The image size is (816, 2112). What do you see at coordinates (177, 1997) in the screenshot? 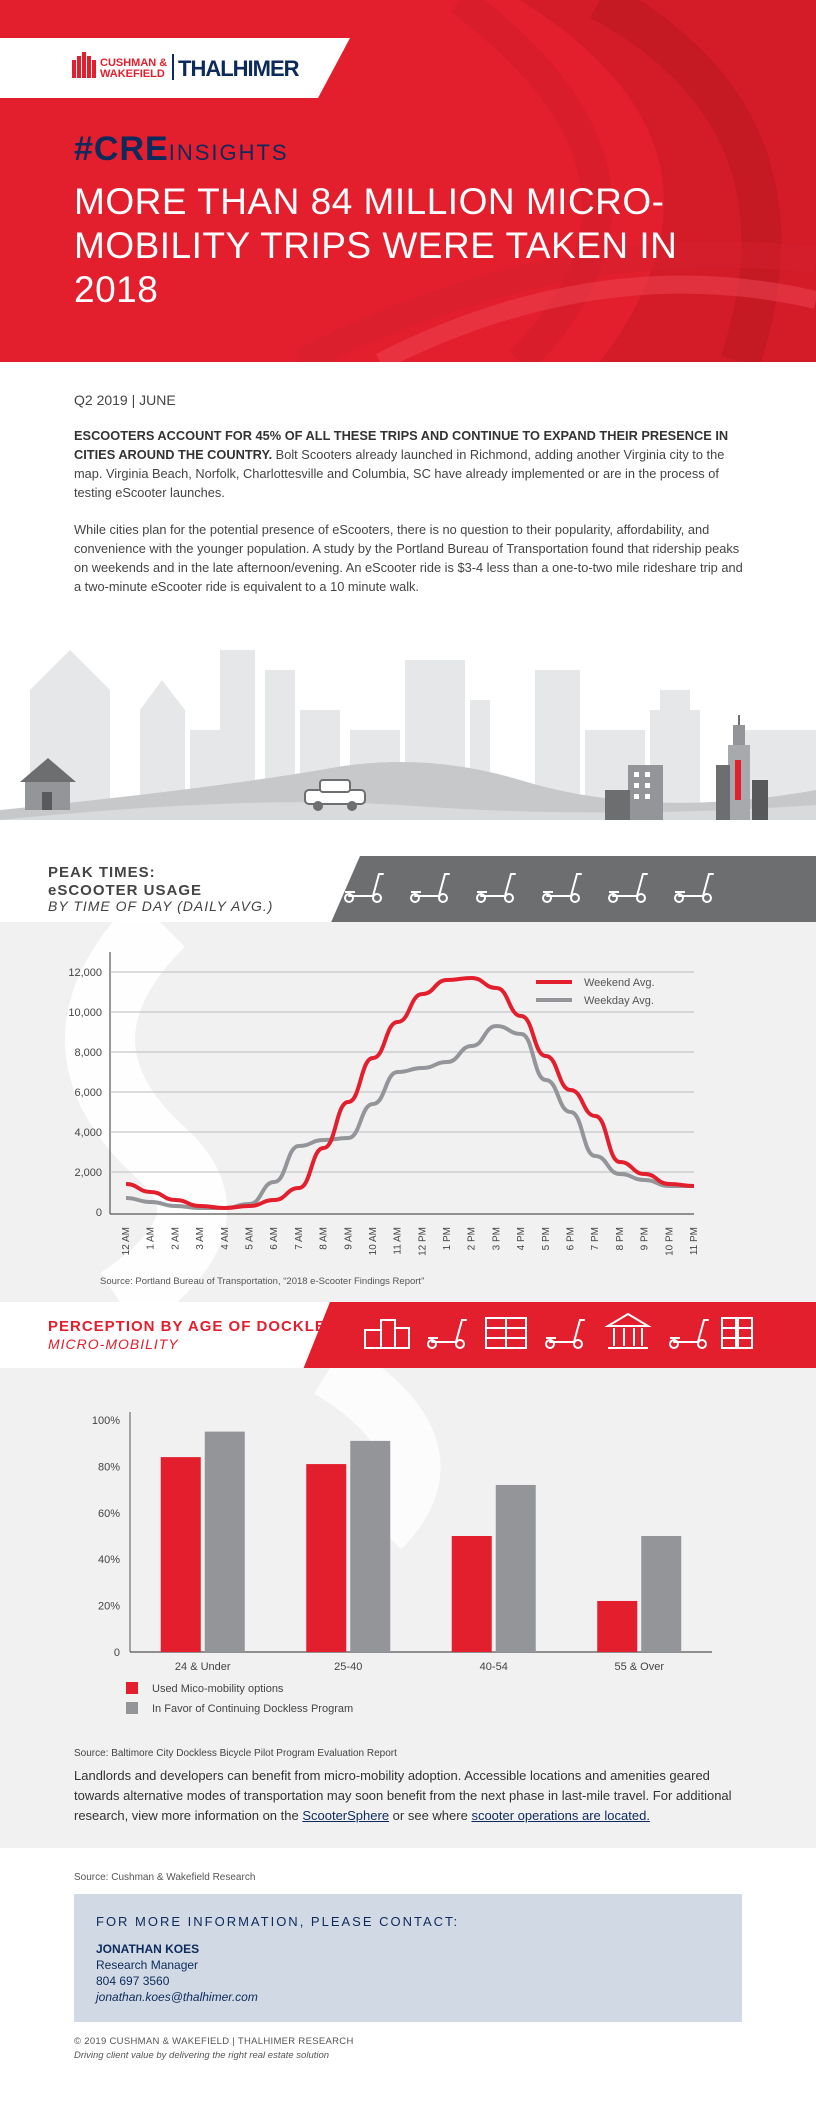
I see `contact-email: jonathan.koes@thalhimer.com` at bounding box center [177, 1997].